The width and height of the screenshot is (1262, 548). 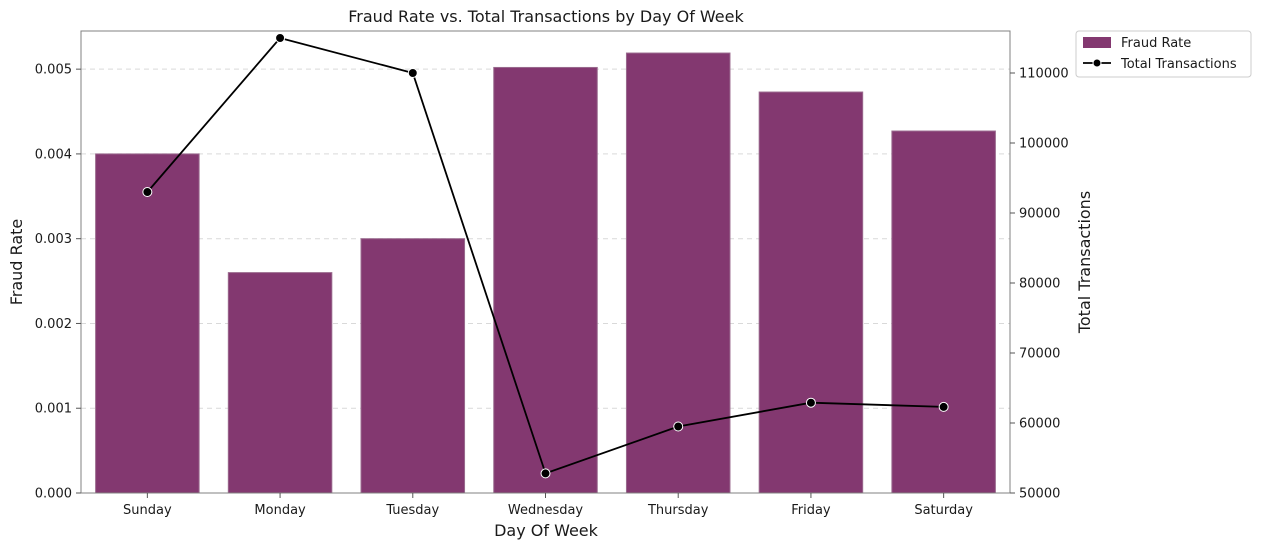 What do you see at coordinates (58, 282) in the screenshot?
I see `left-y-axis: 0.000 0.001 0.002 0.003 0.004 0.005` at bounding box center [58, 282].